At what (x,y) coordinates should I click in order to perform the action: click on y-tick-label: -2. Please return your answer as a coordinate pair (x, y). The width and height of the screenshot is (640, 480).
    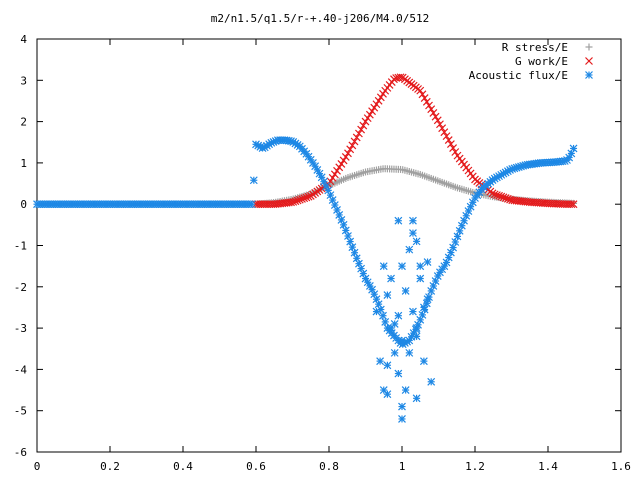
    Looking at the image, I should click on (20, 287).